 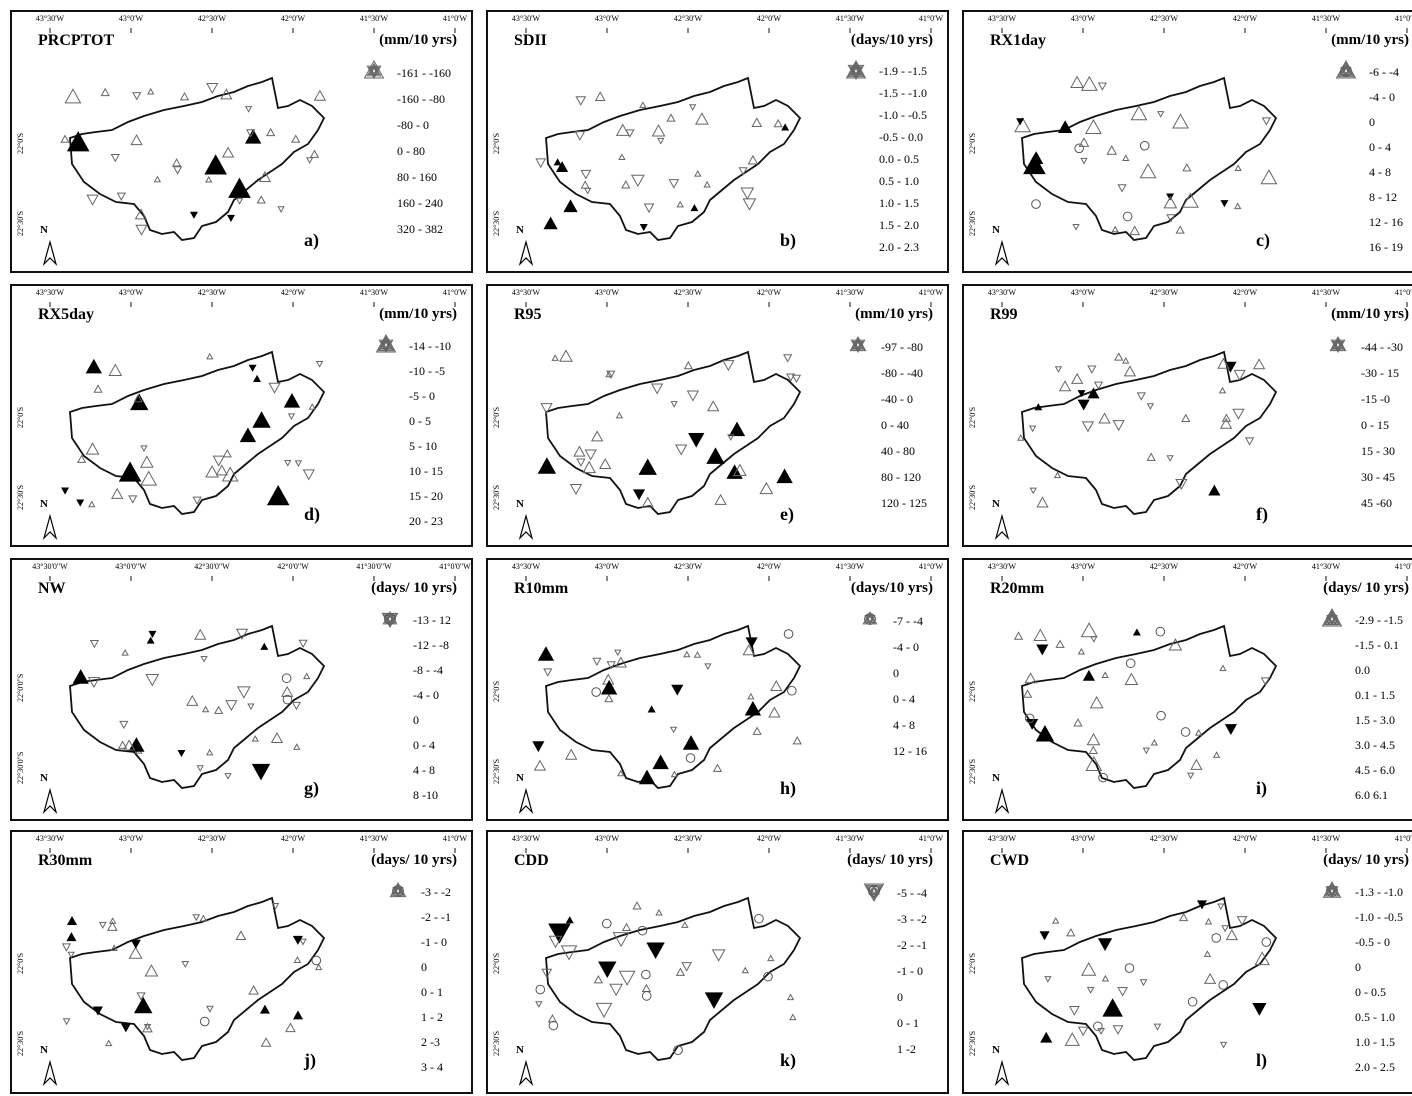 What do you see at coordinates (1375, 398) in the screenshot?
I see `legend-label: -15 -0` at bounding box center [1375, 398].